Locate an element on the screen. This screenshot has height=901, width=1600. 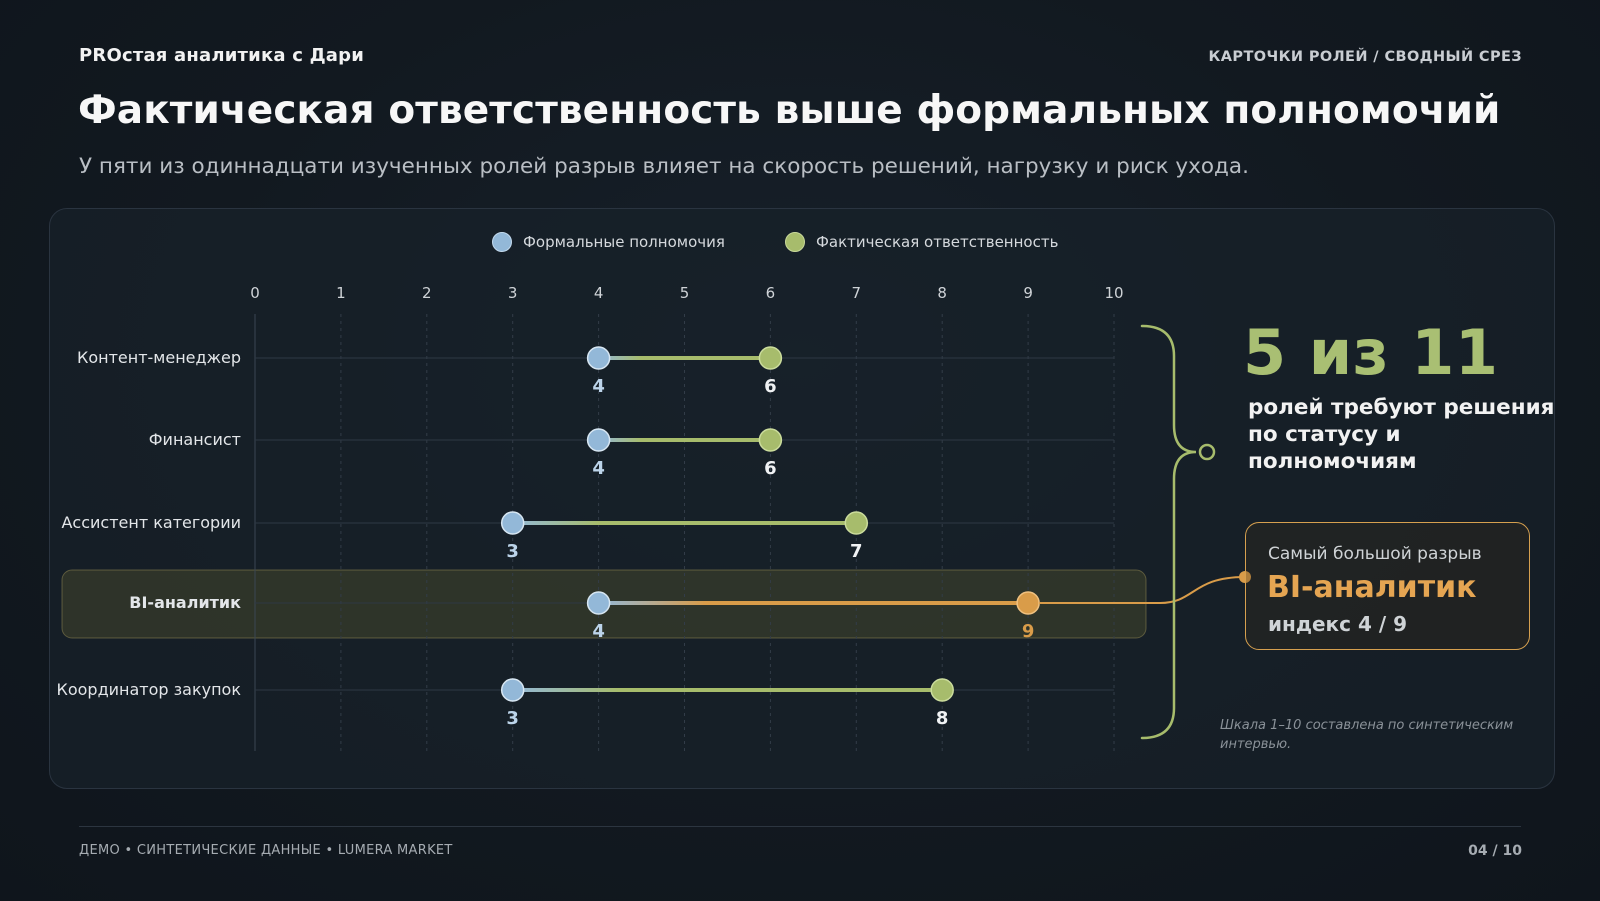
summary-brace is located at coordinates (1168, 532).